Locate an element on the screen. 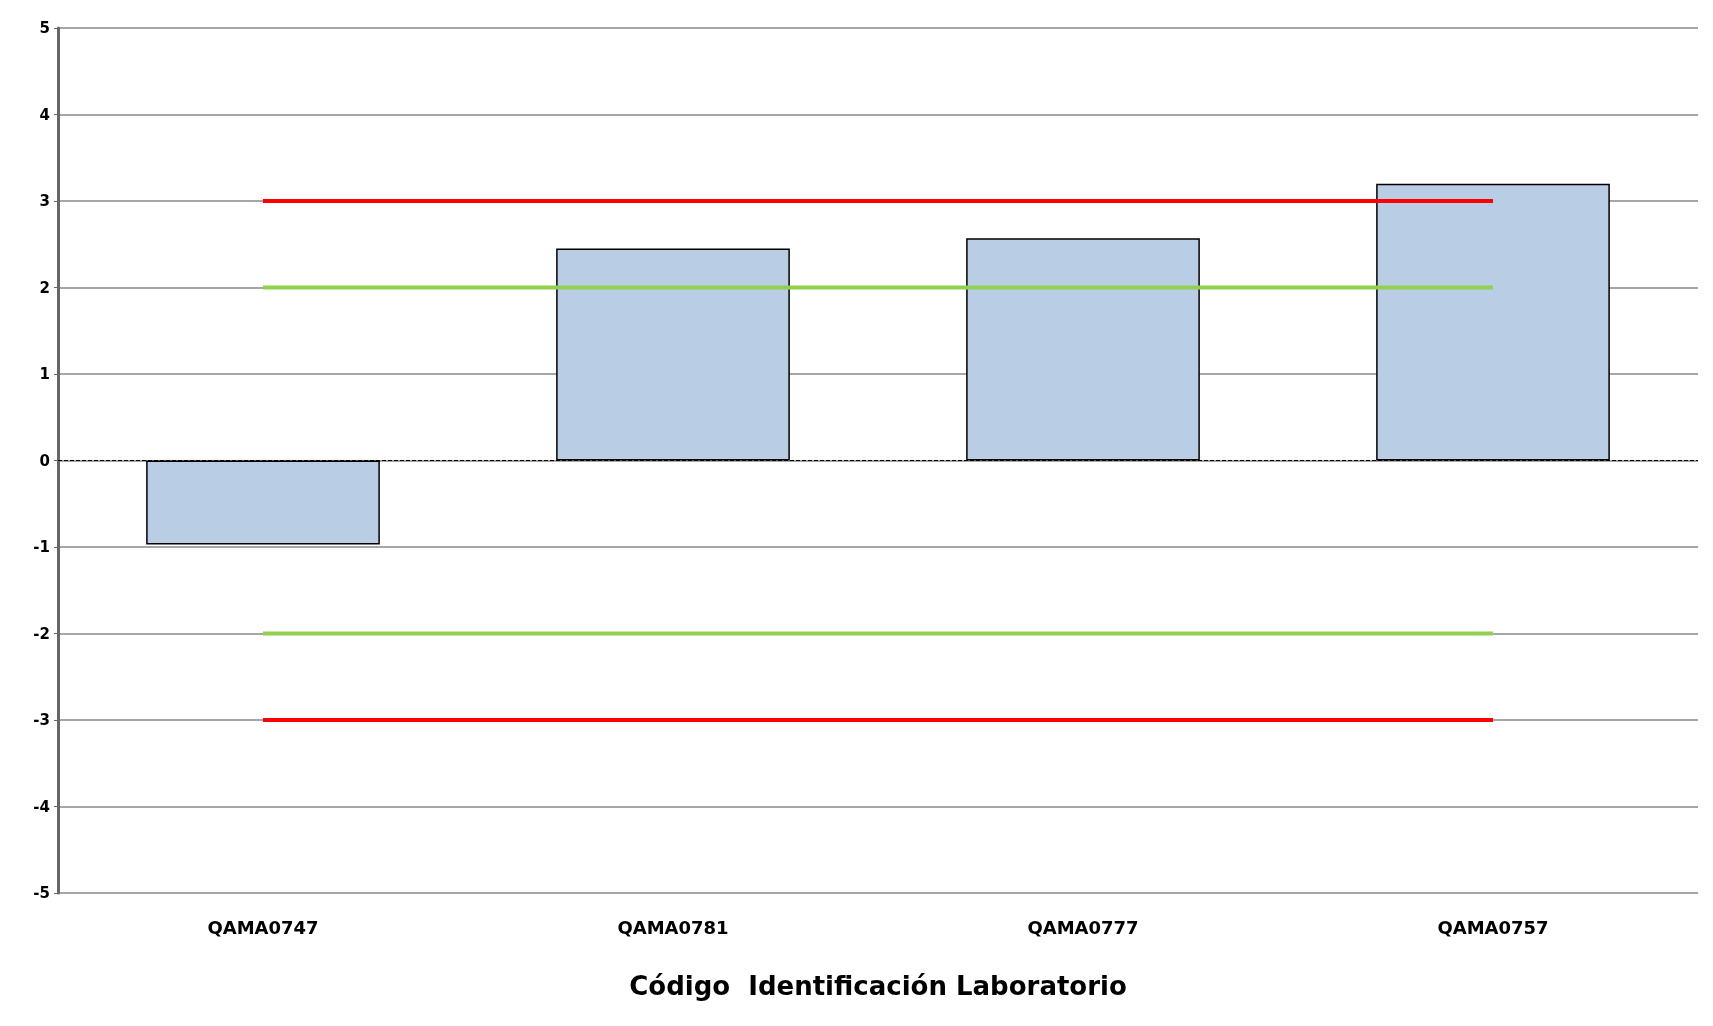 This screenshot has width=1713, height=1026. y-tick-label: 4 is located at coordinates (44, 114).